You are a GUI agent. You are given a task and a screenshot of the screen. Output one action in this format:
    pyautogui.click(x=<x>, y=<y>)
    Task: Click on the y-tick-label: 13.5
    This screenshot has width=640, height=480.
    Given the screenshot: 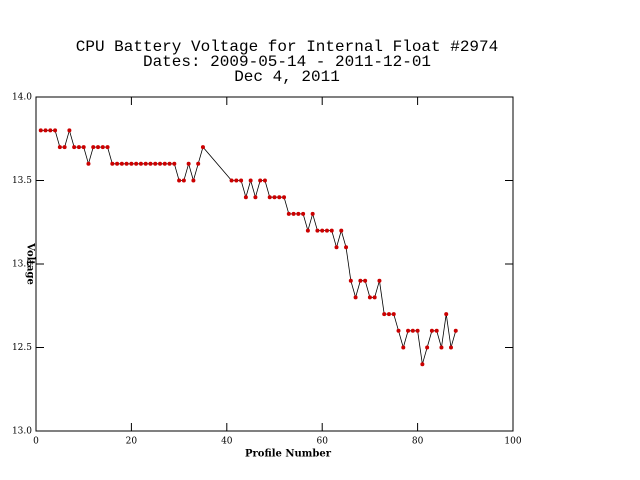 What is the action you would take?
    pyautogui.click(x=22, y=181)
    